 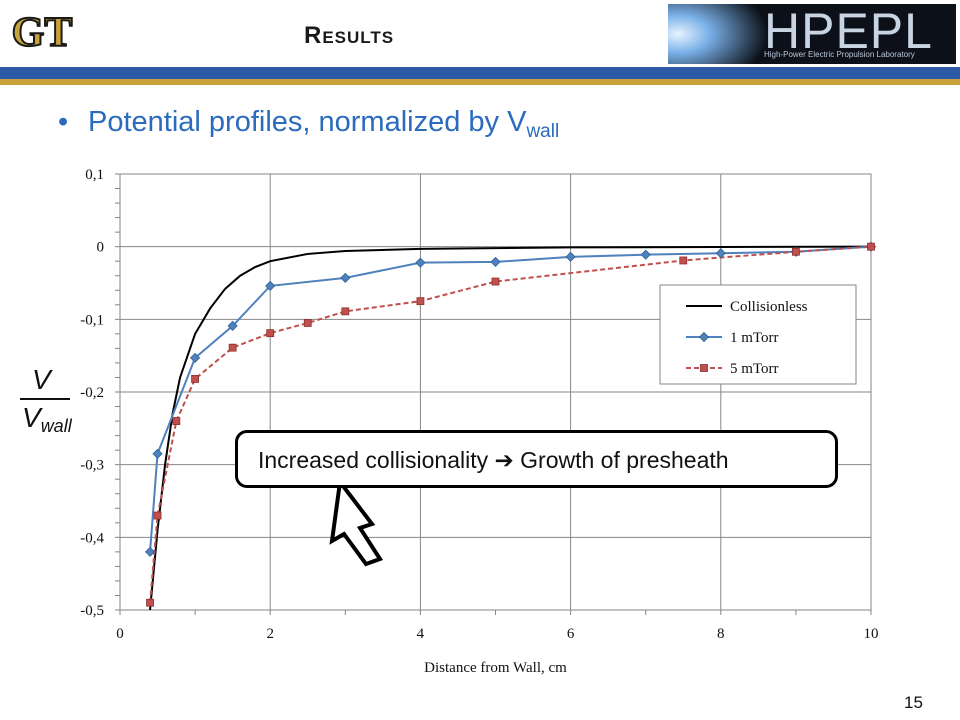 What do you see at coordinates (349, 35) in the screenshot?
I see `slide-title: Results` at bounding box center [349, 35].